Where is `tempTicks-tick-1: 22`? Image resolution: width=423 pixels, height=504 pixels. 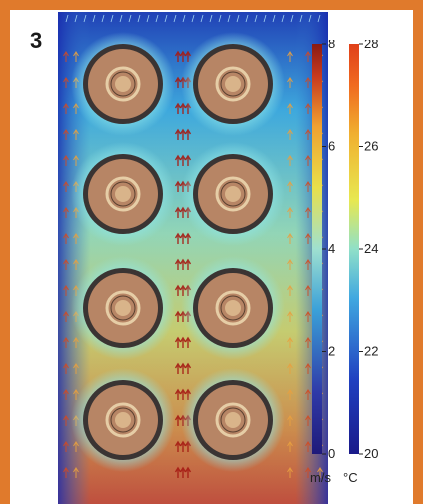 tempTicks-tick-1: 22 is located at coordinates (371, 351).